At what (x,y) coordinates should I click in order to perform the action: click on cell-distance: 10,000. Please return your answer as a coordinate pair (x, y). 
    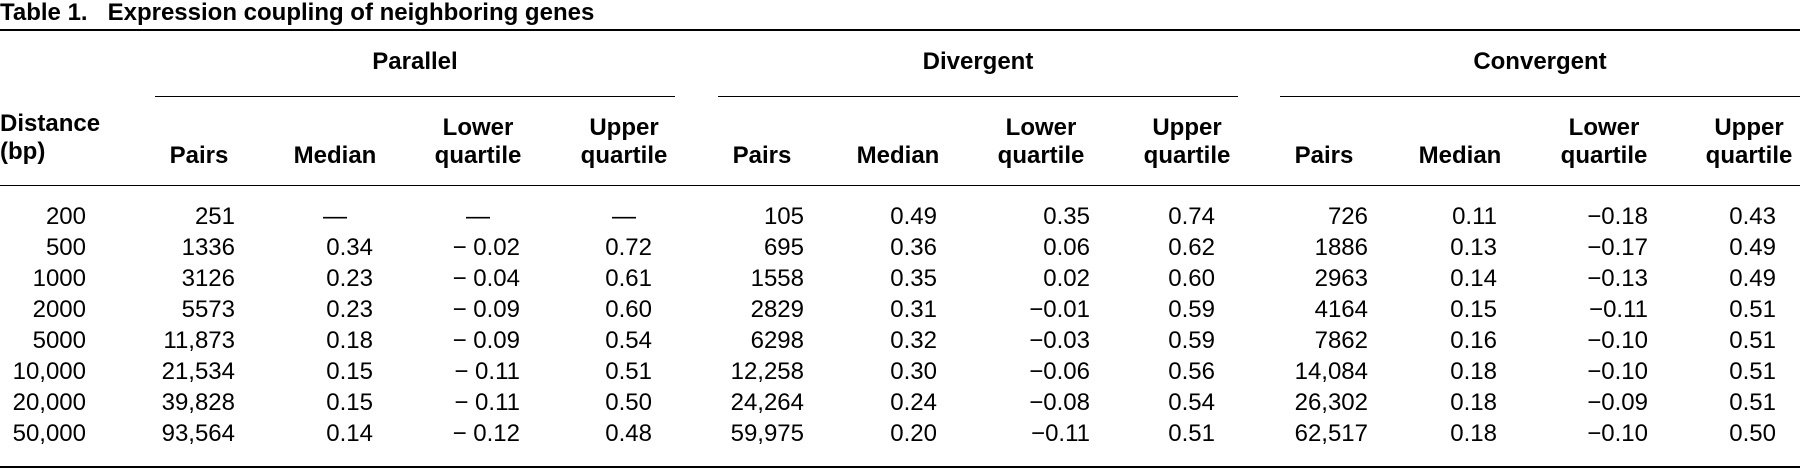
    Looking at the image, I should click on (49, 371).